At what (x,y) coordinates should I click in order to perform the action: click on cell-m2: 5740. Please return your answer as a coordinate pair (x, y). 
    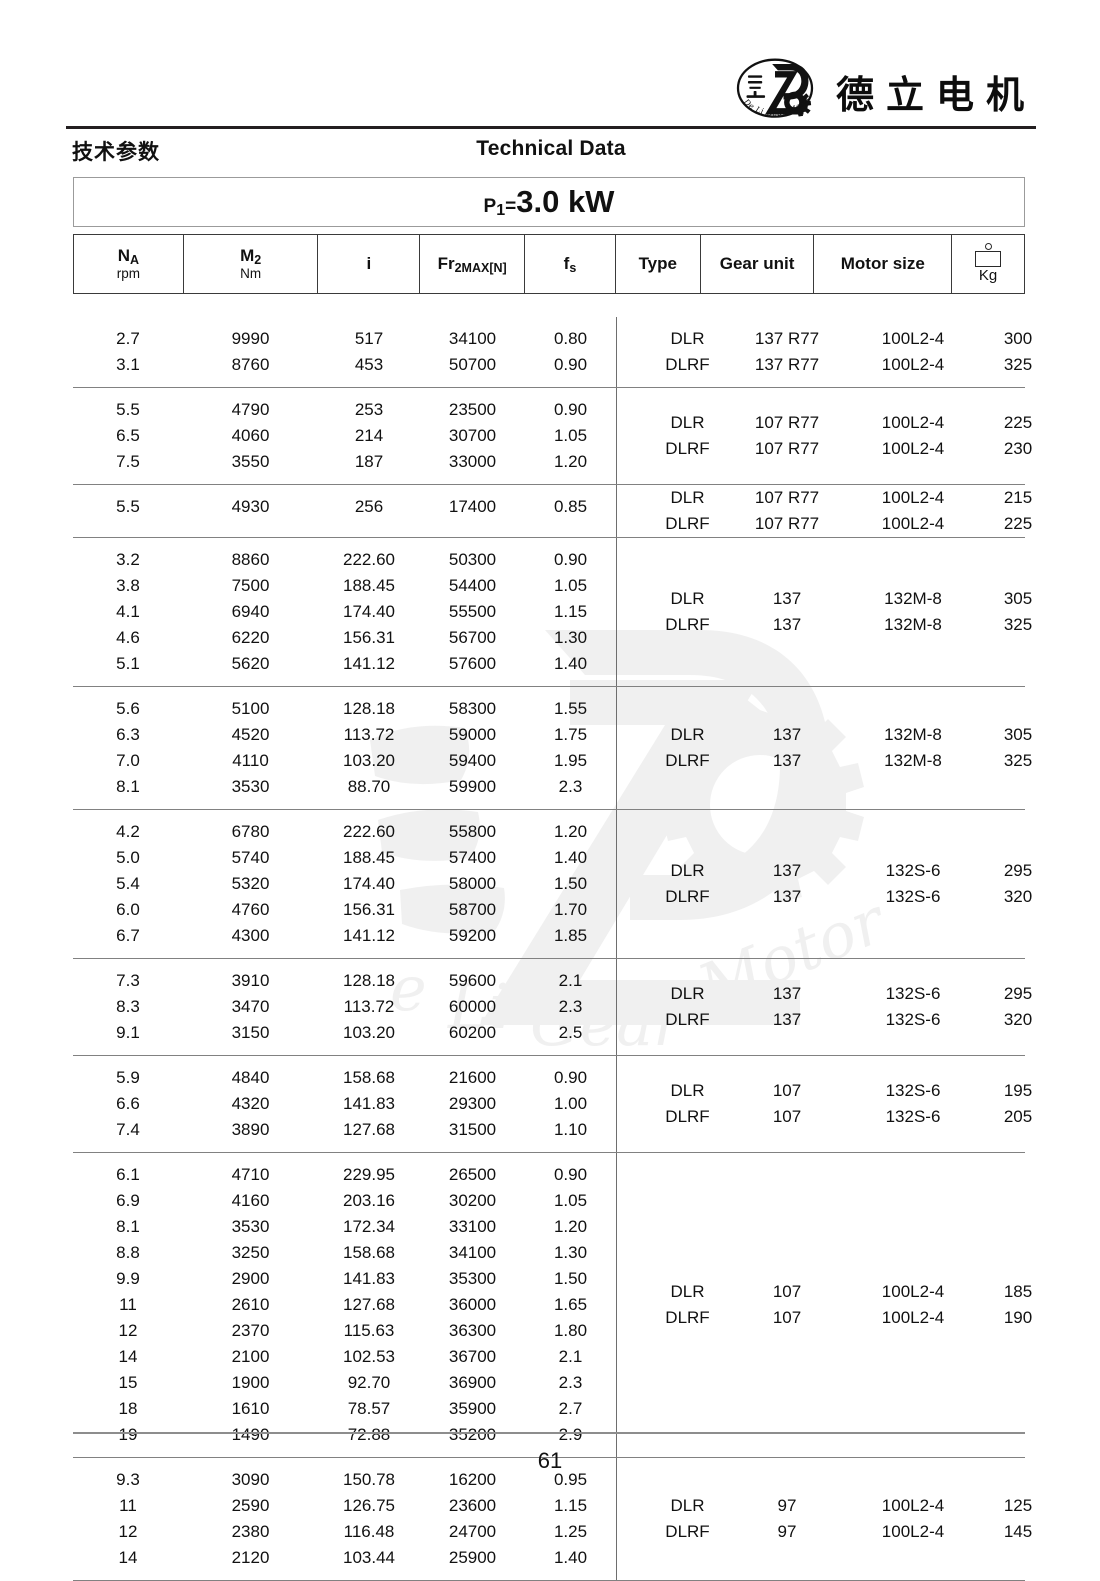
    Looking at the image, I should click on (250, 857).